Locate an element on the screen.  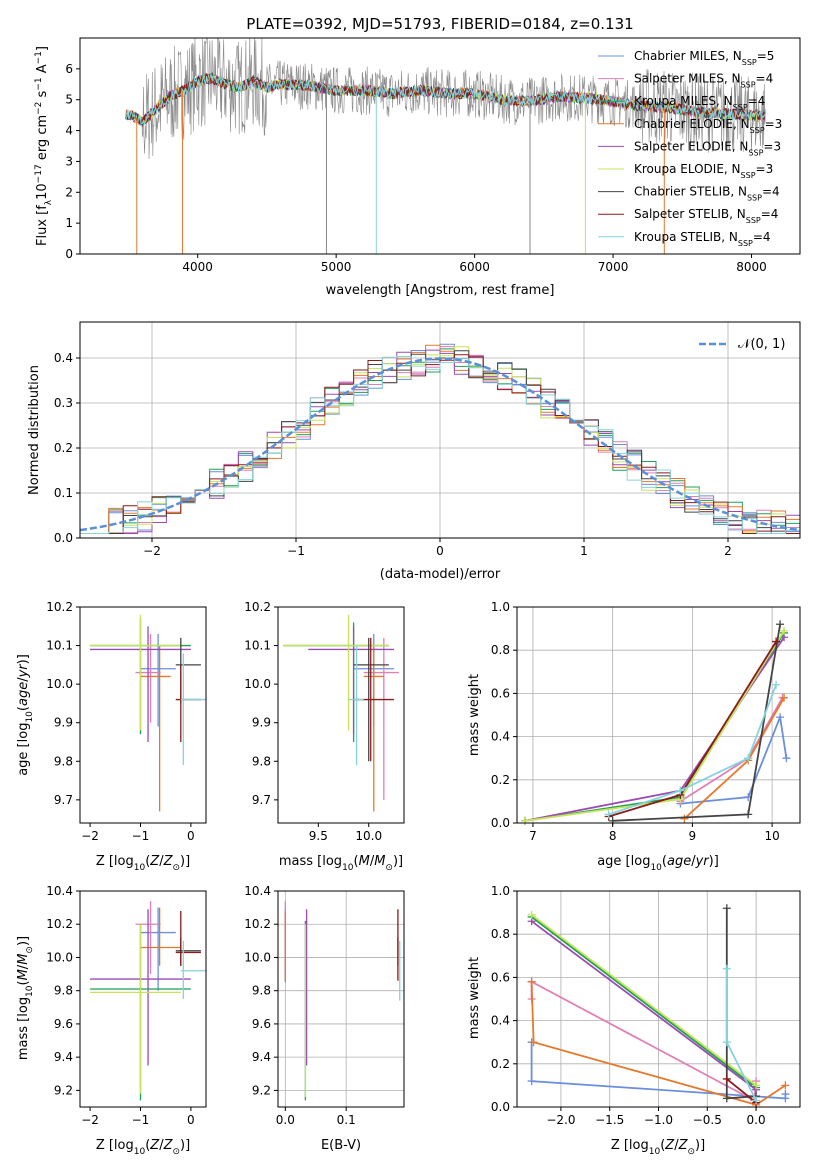
spectrum-data-layer is located at coordinates (445, 146).